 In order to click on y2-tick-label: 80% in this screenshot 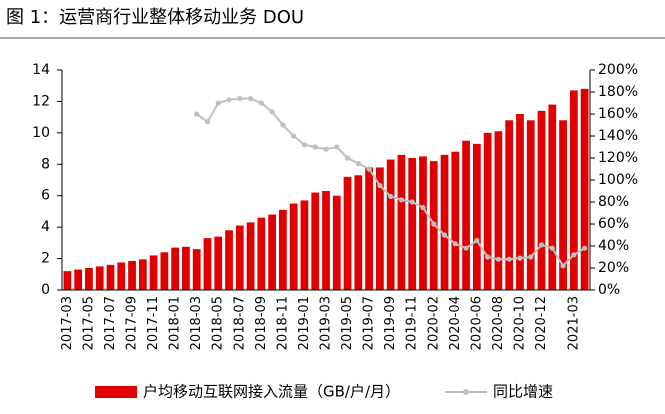, I will do `click(613, 202)`.